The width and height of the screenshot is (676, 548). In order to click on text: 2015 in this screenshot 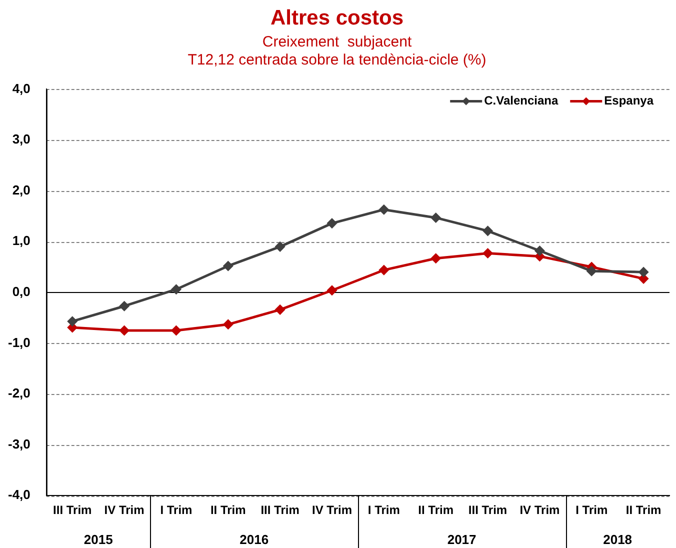, I will do `click(98, 540)`.